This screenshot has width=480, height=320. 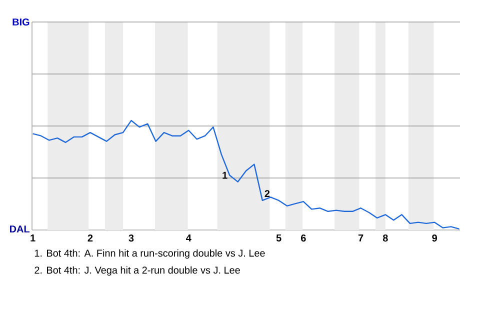 I want to click on text: DAL, so click(x=20, y=229).